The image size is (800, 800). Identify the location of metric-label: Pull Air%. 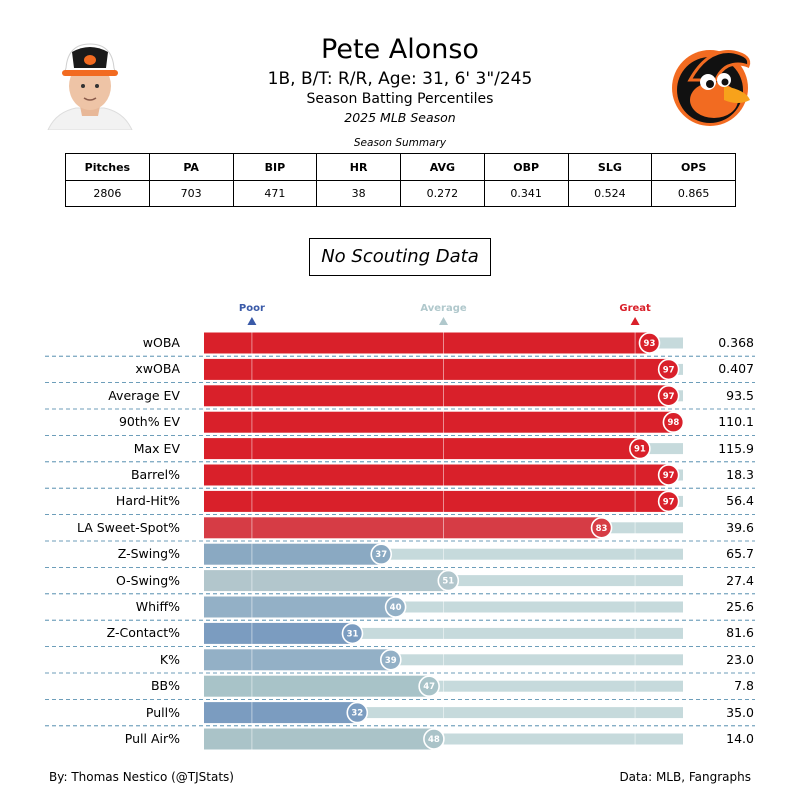
(152, 738).